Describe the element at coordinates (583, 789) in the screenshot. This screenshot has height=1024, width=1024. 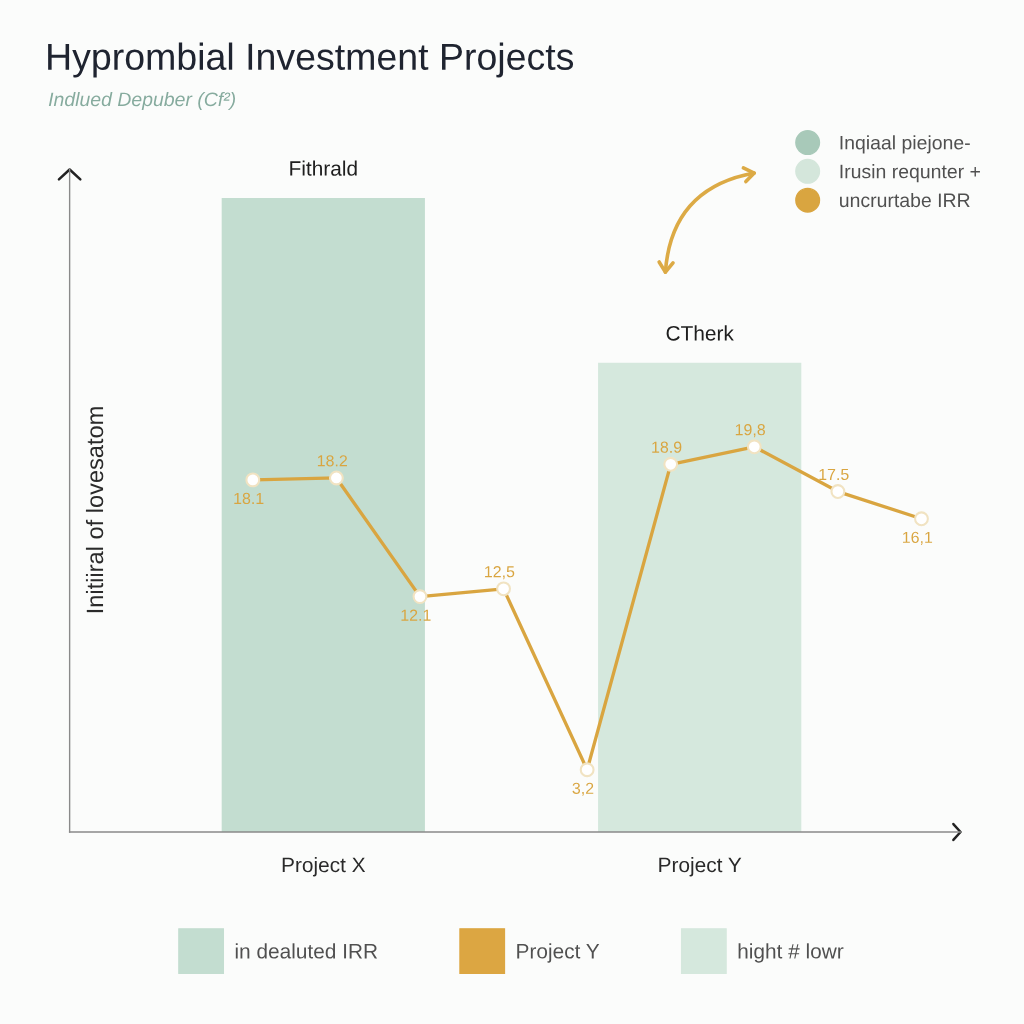
I see `data-label: 3,2` at that location.